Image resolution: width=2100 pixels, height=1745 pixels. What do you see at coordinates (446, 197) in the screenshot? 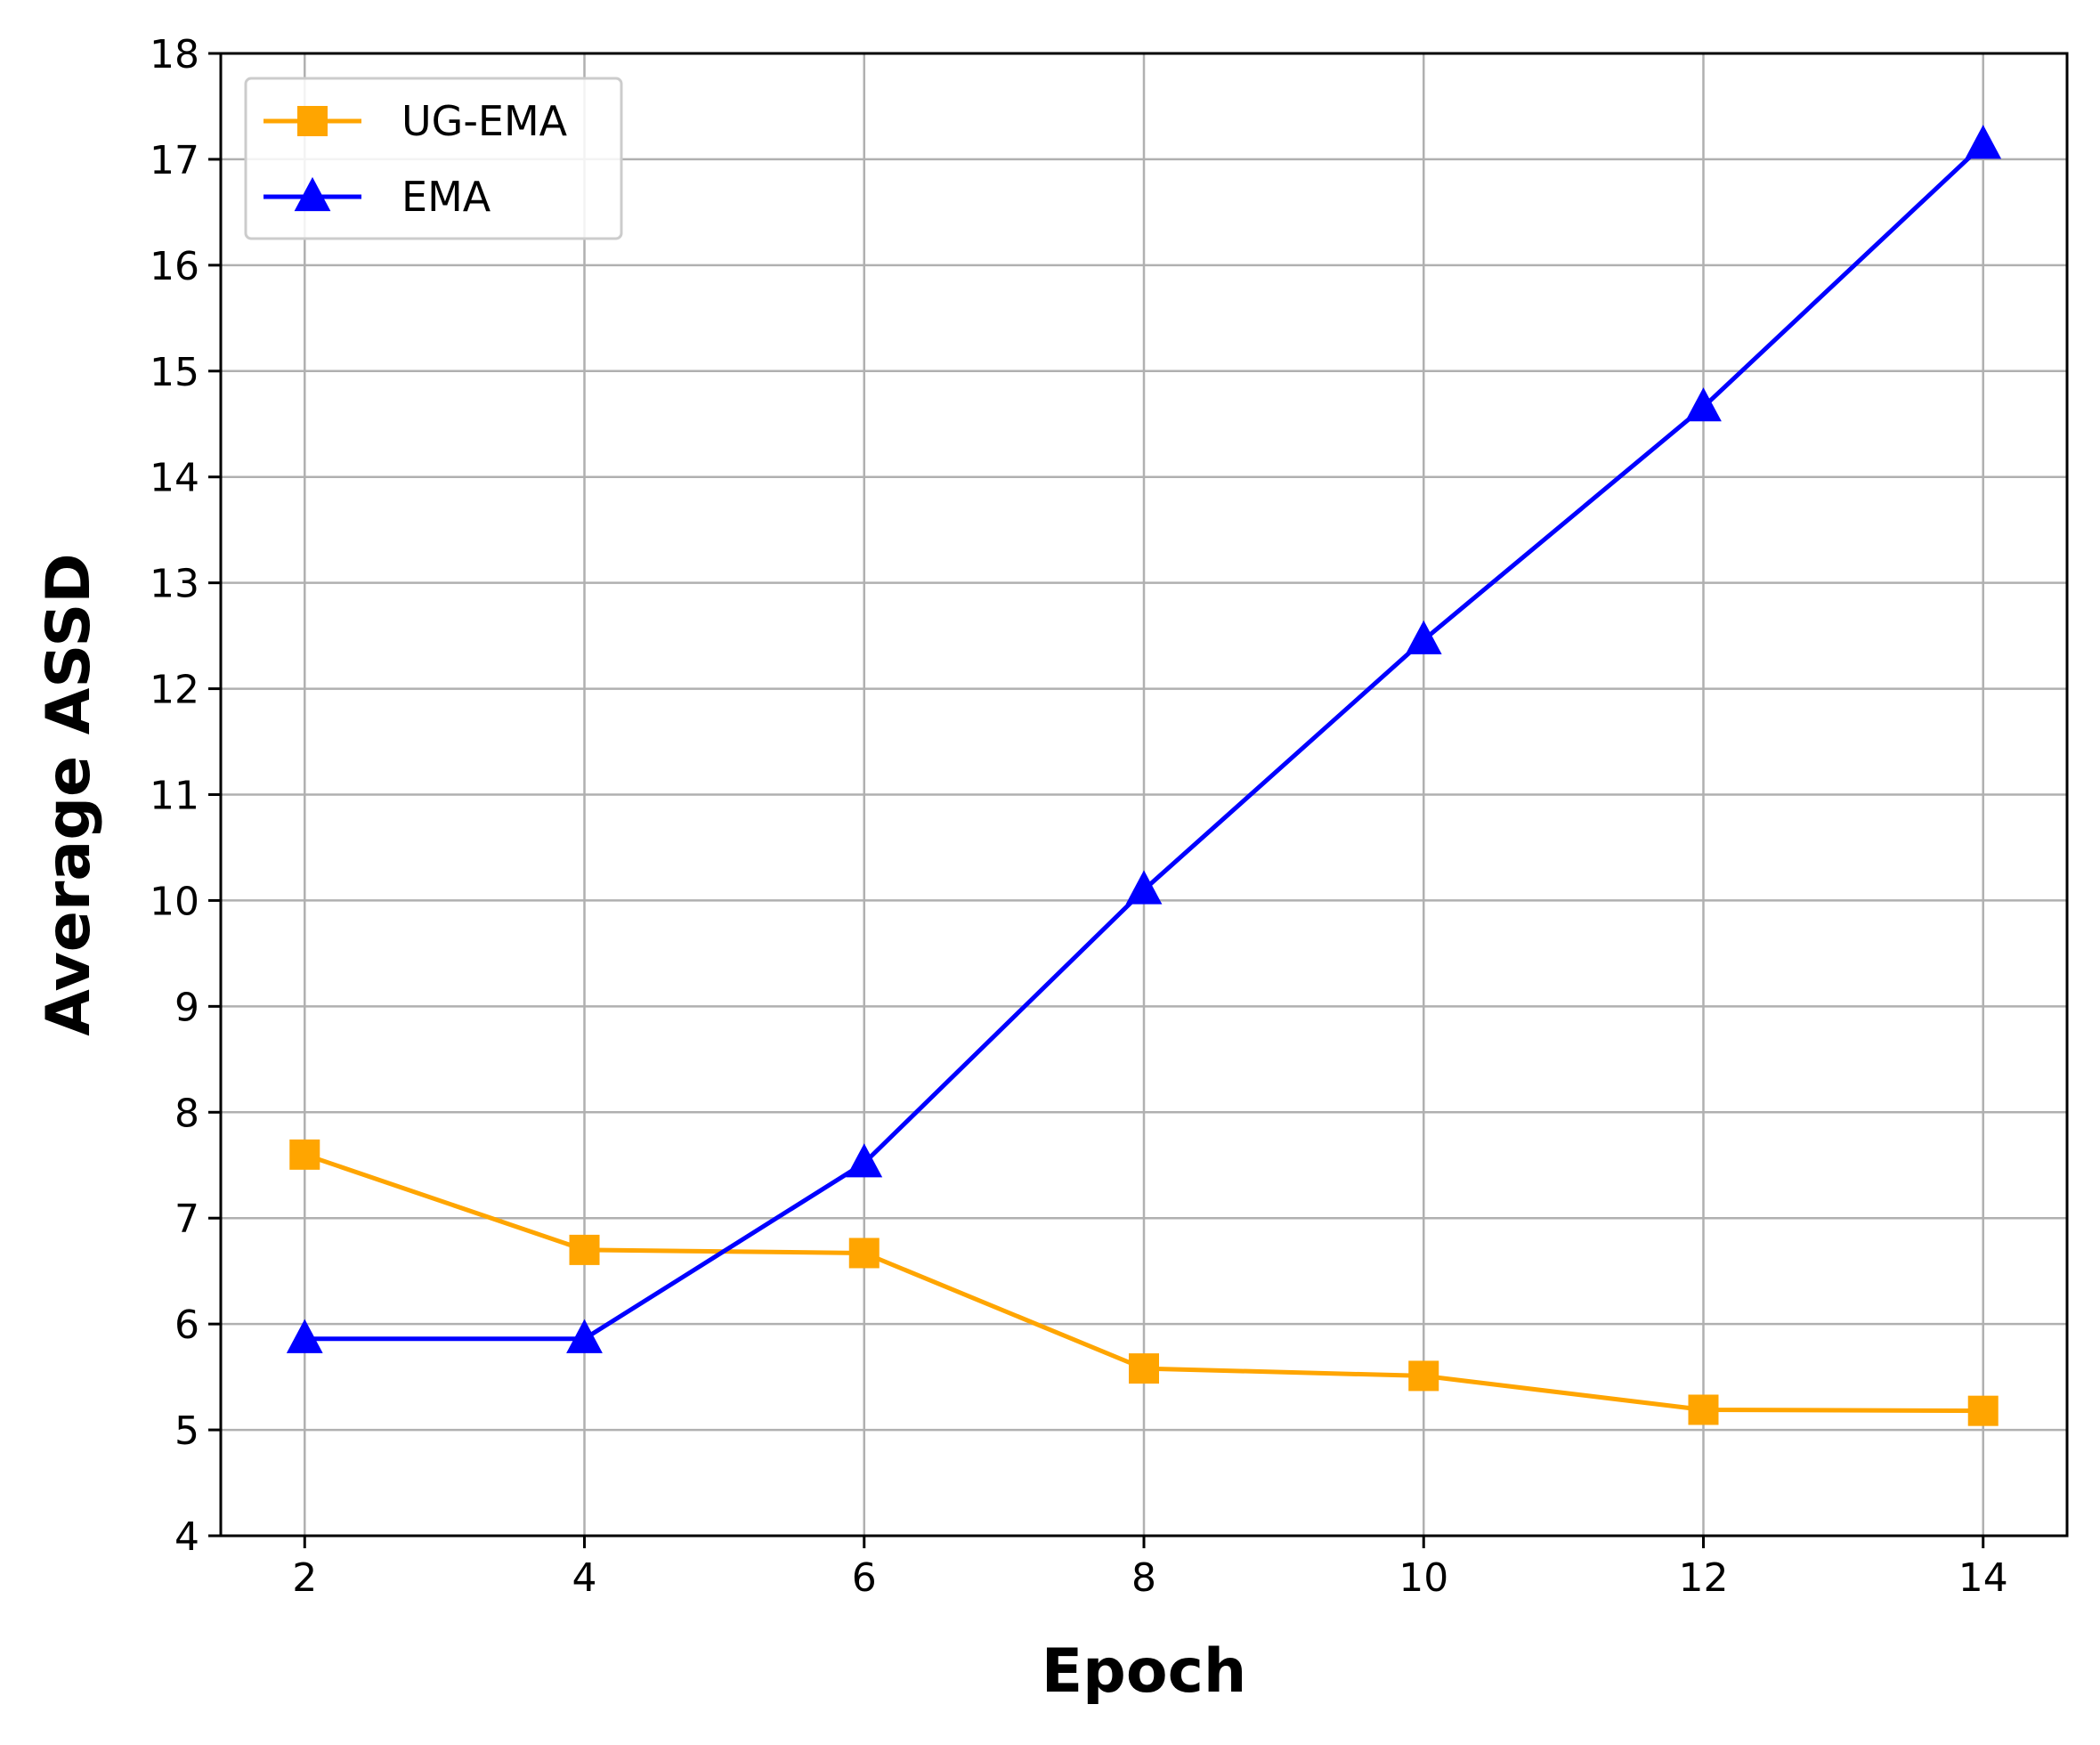
I see `legend-label: EMA` at bounding box center [446, 197].